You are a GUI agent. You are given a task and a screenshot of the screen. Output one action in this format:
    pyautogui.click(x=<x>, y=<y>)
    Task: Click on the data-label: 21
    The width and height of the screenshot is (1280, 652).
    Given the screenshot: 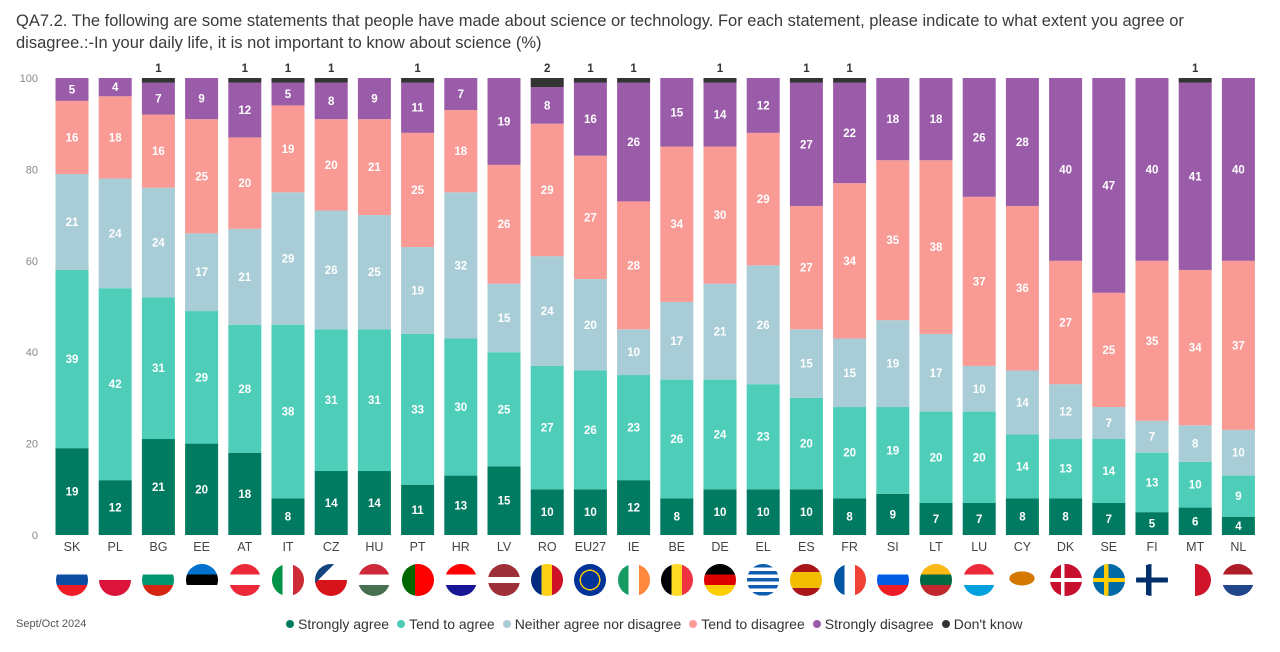 What is the action you would take?
    pyautogui.click(x=374, y=168)
    